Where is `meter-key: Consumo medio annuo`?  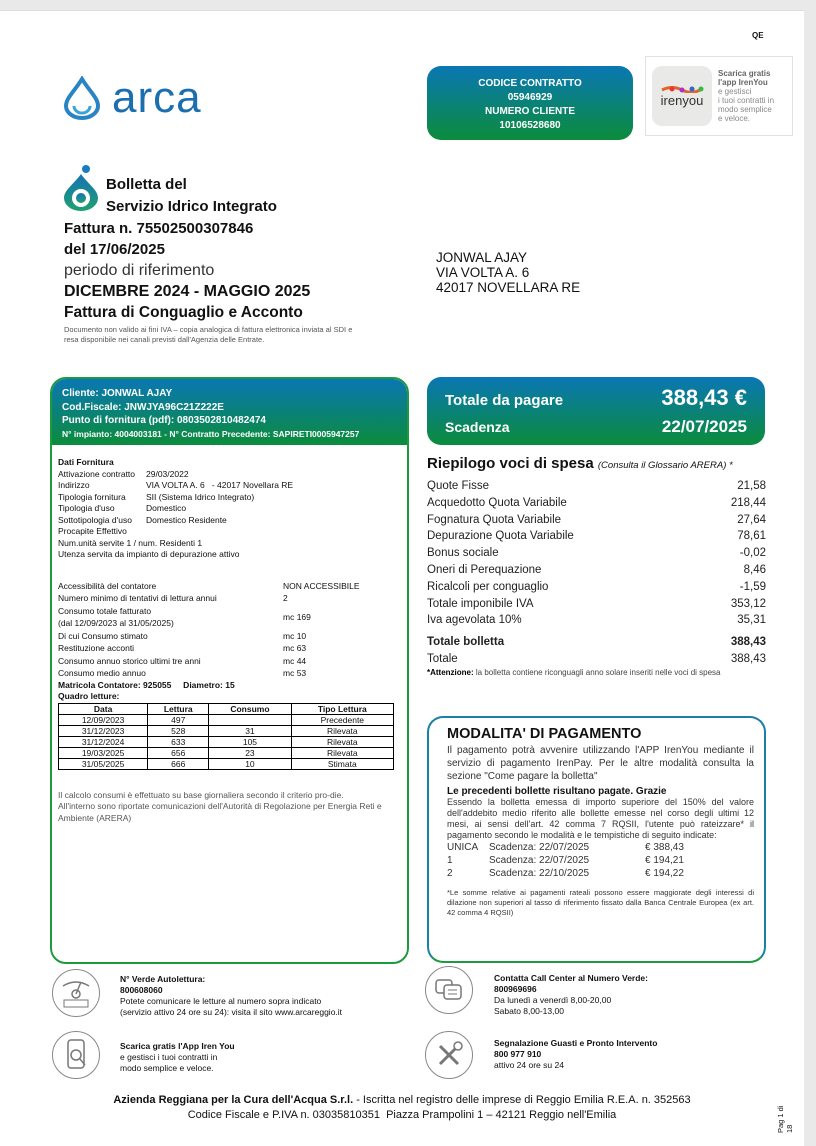
meter-key: Consumo medio annuo is located at coordinates (170, 673).